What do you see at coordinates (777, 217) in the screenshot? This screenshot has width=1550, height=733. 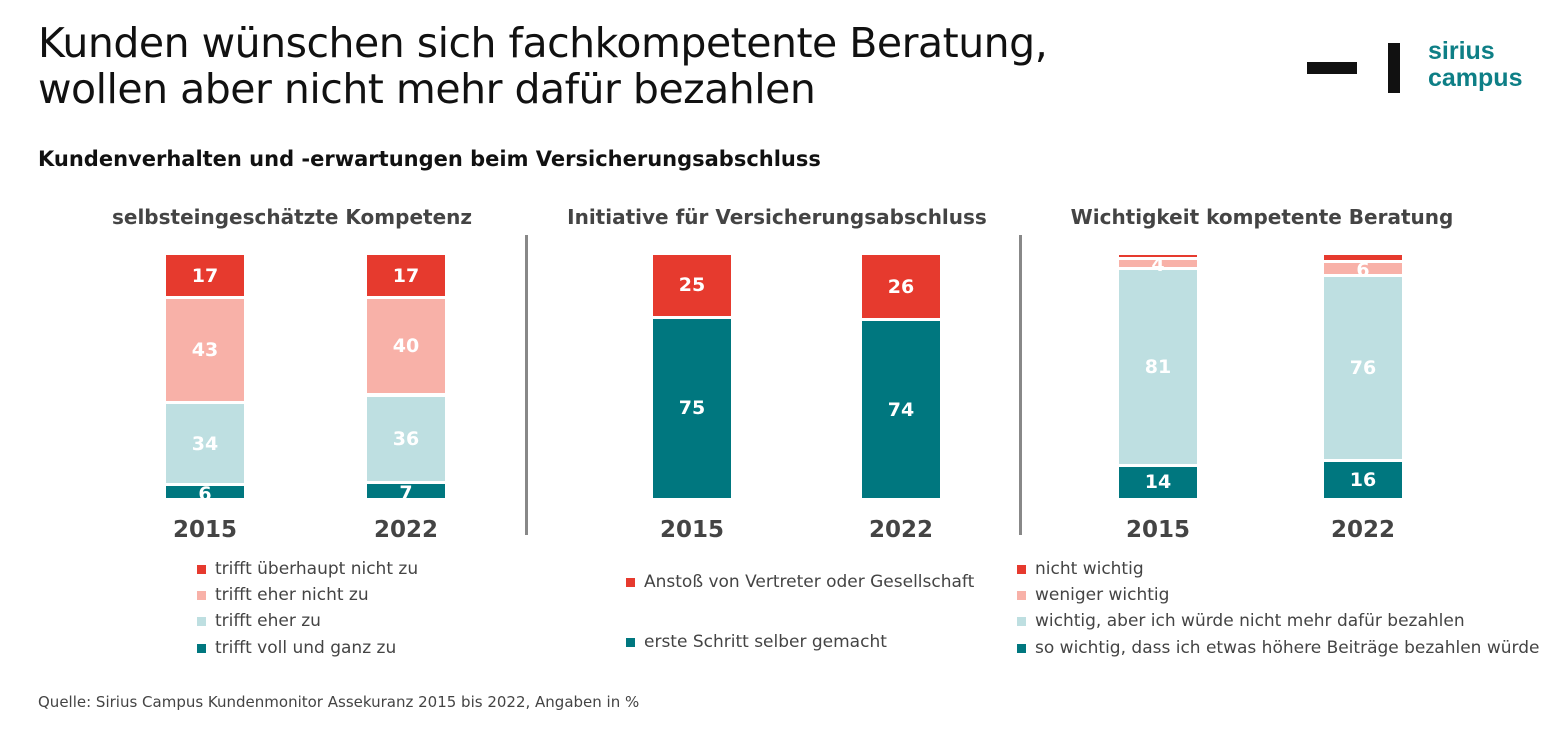 I see `chart-title: Initiative für Versicherungsabschluss` at bounding box center [777, 217].